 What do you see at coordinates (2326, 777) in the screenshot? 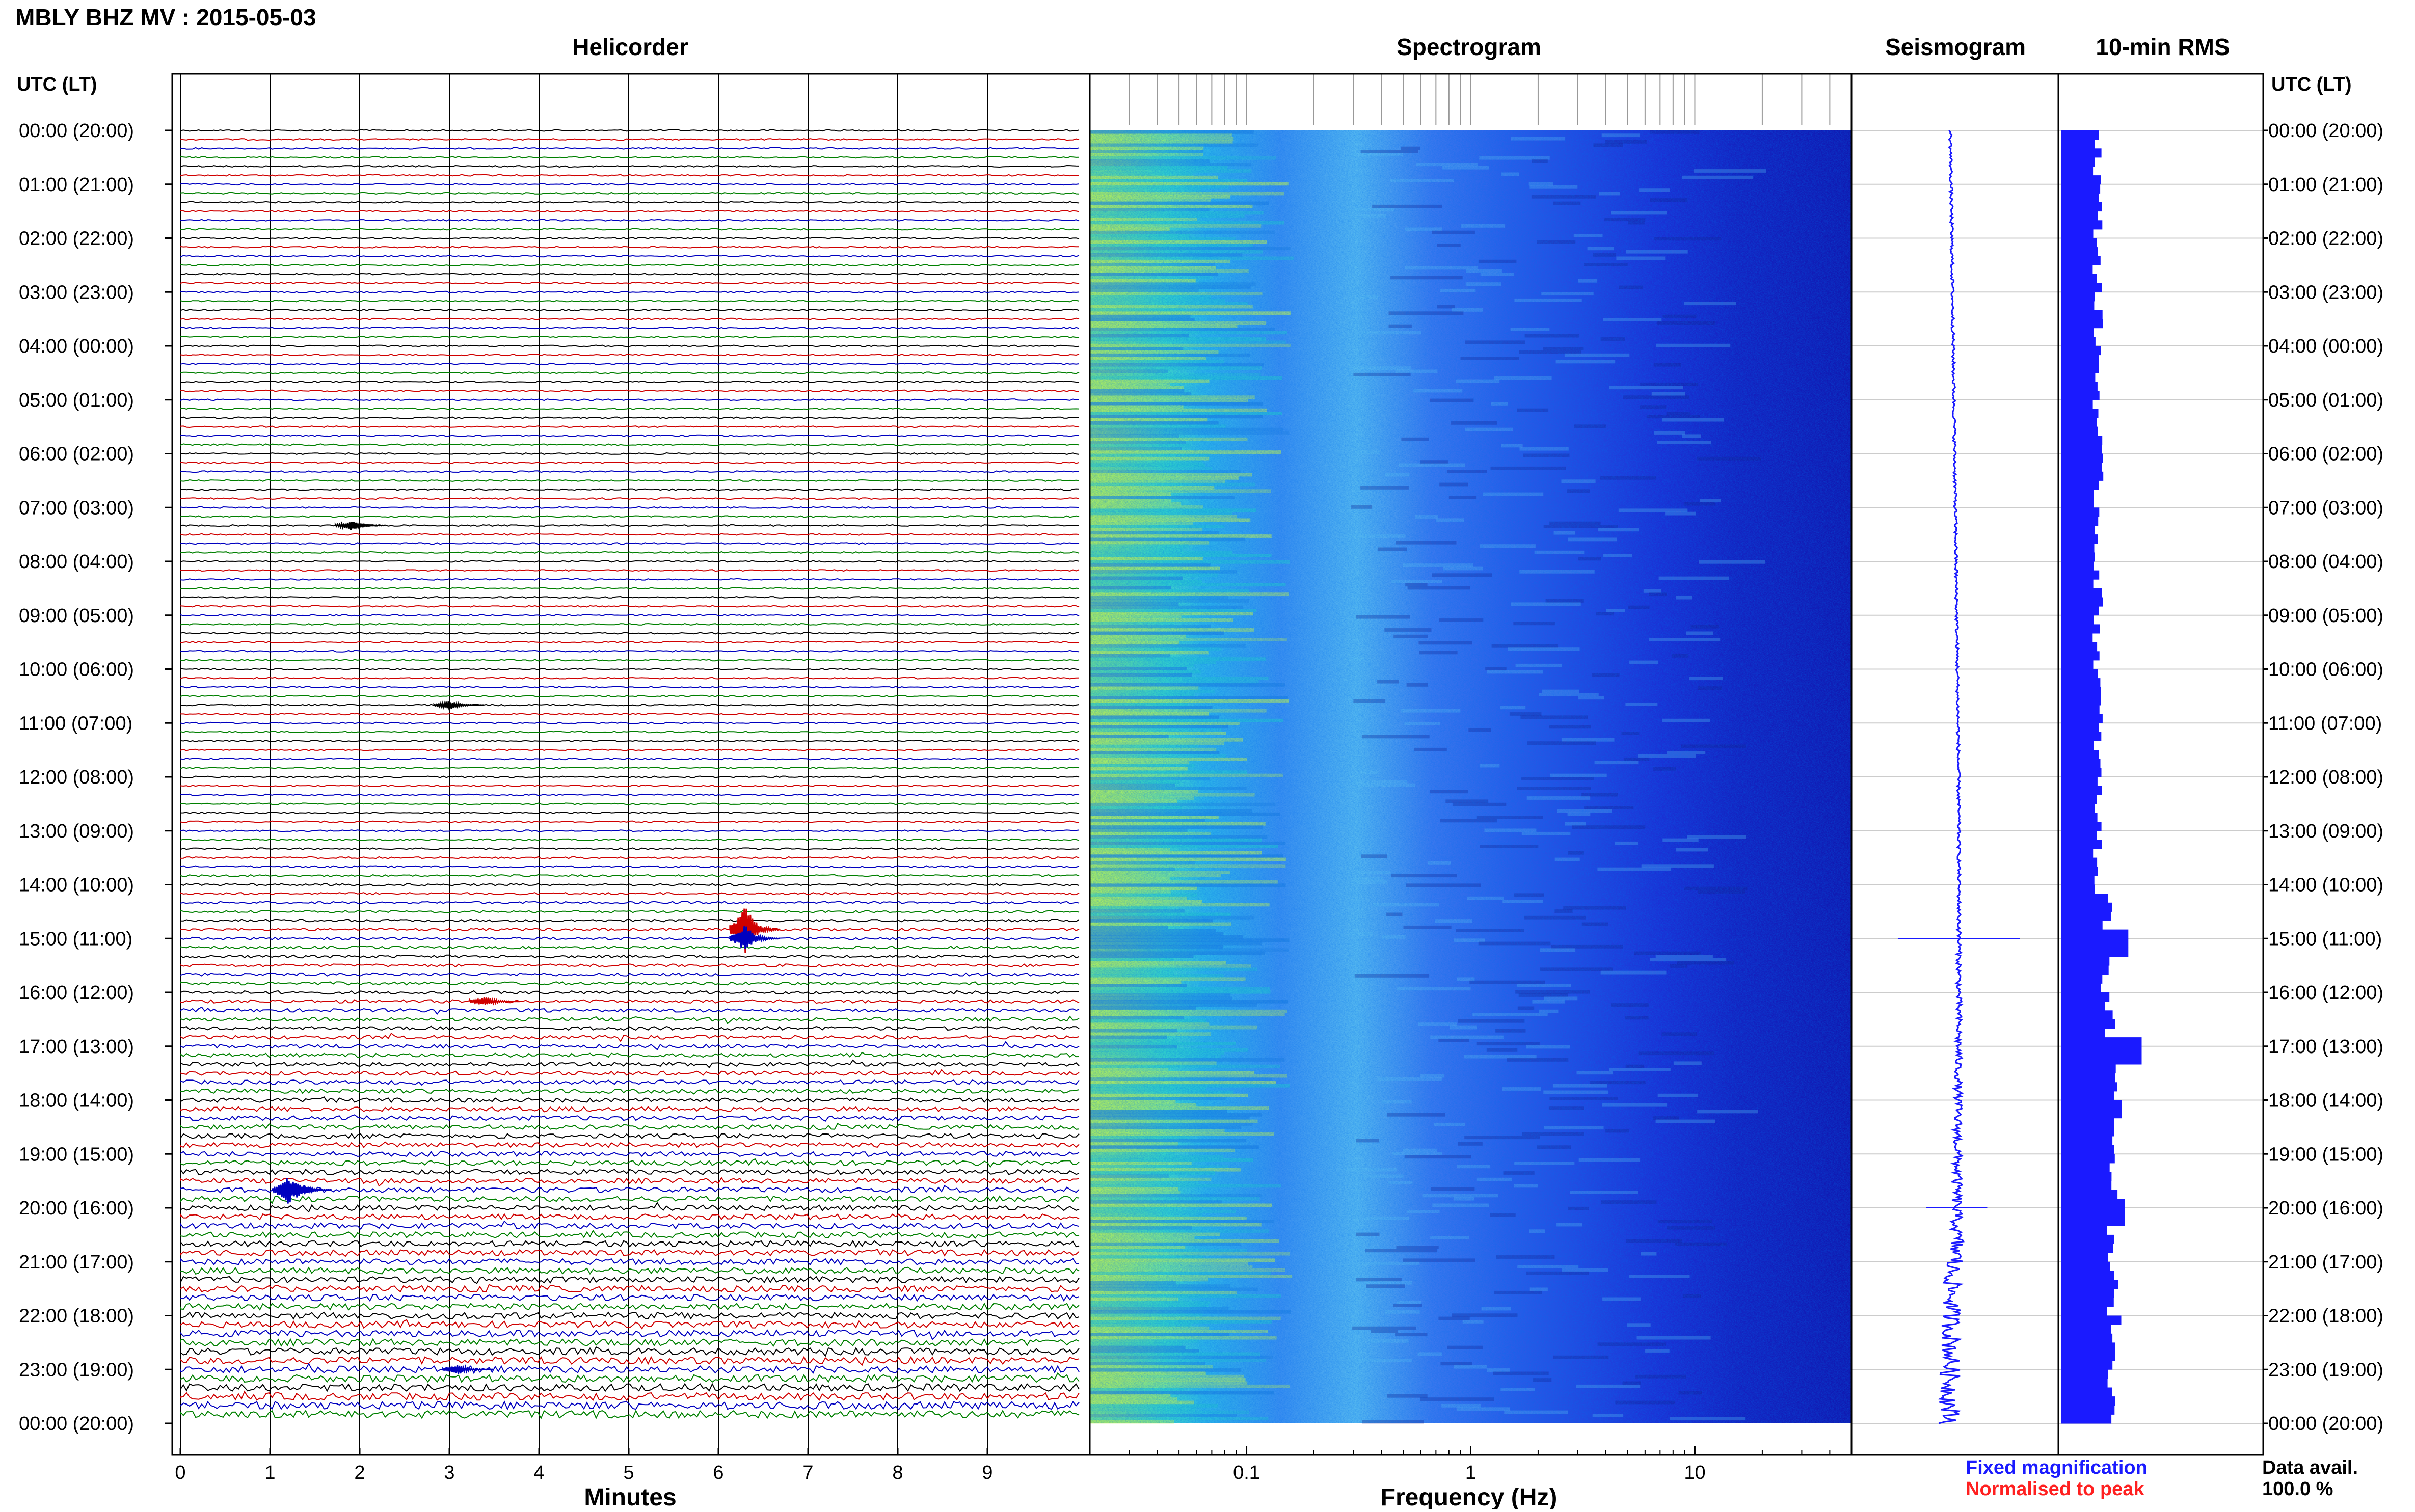
I see `right-time-label: 12:00 (08:00)` at bounding box center [2326, 777].